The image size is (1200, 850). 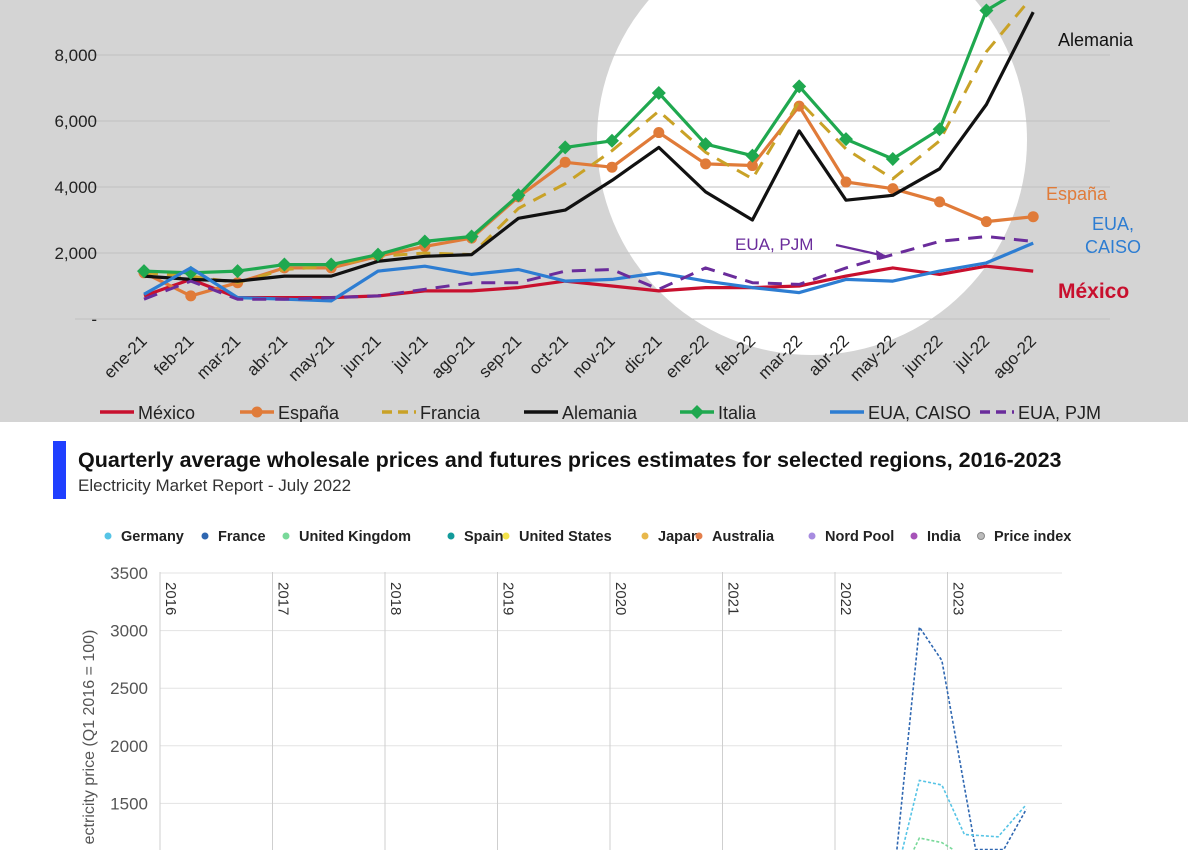 What do you see at coordinates (812, 536) in the screenshot?
I see `legend-dot-nord-pool` at bounding box center [812, 536].